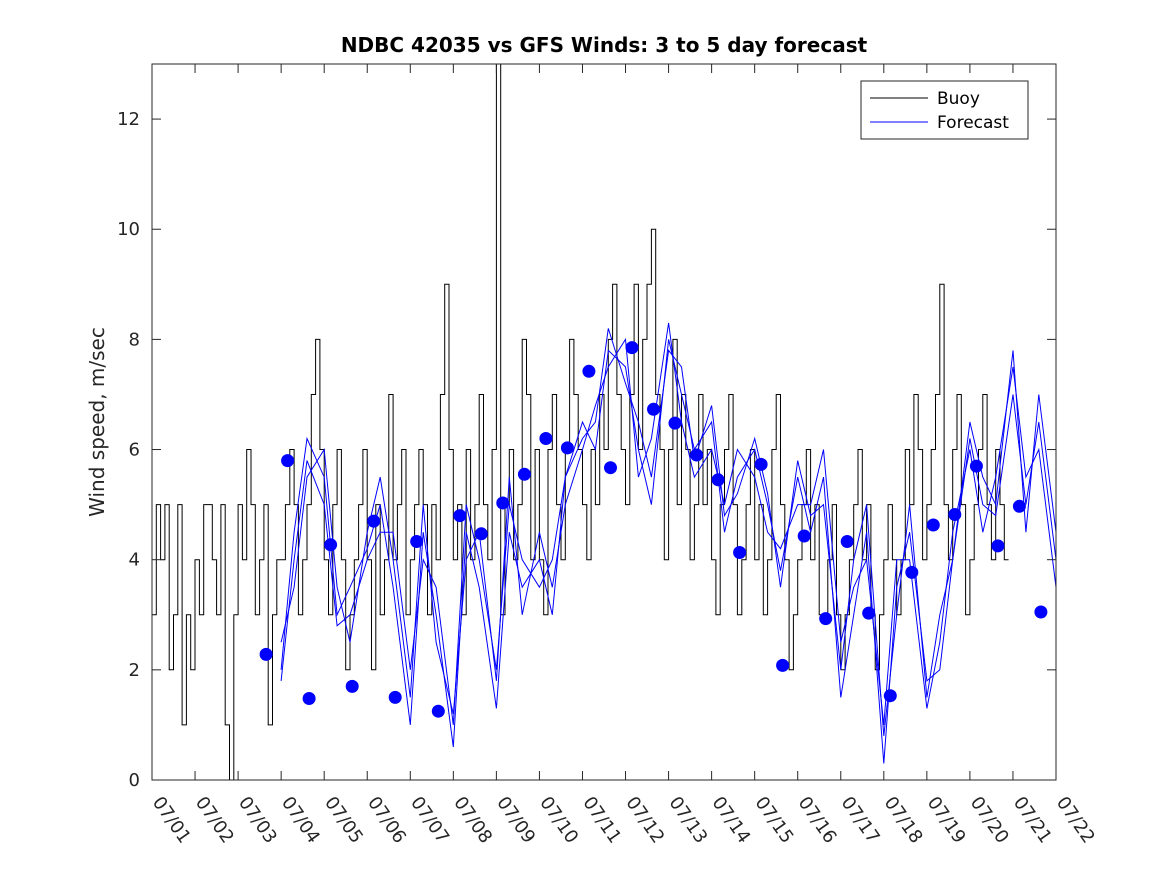  What do you see at coordinates (128, 119) in the screenshot?
I see `y-tick-label: 12` at bounding box center [128, 119].